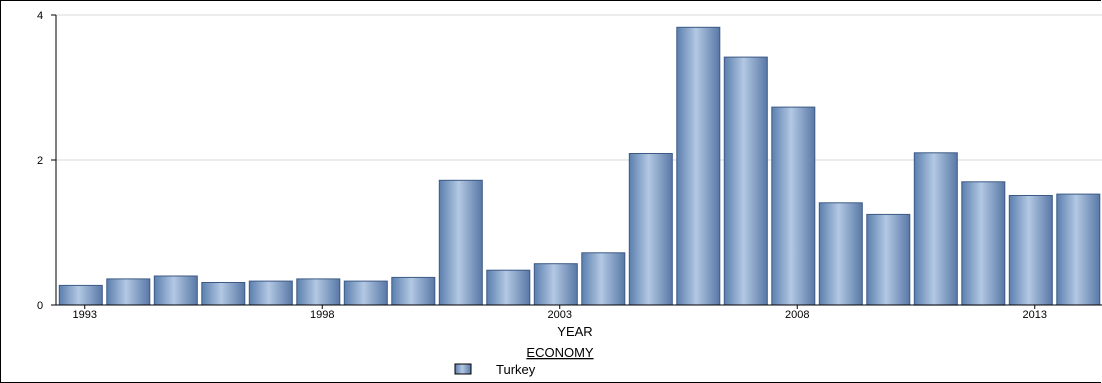  Describe the element at coordinates (270, 293) in the screenshot. I see `bar-1997` at that location.